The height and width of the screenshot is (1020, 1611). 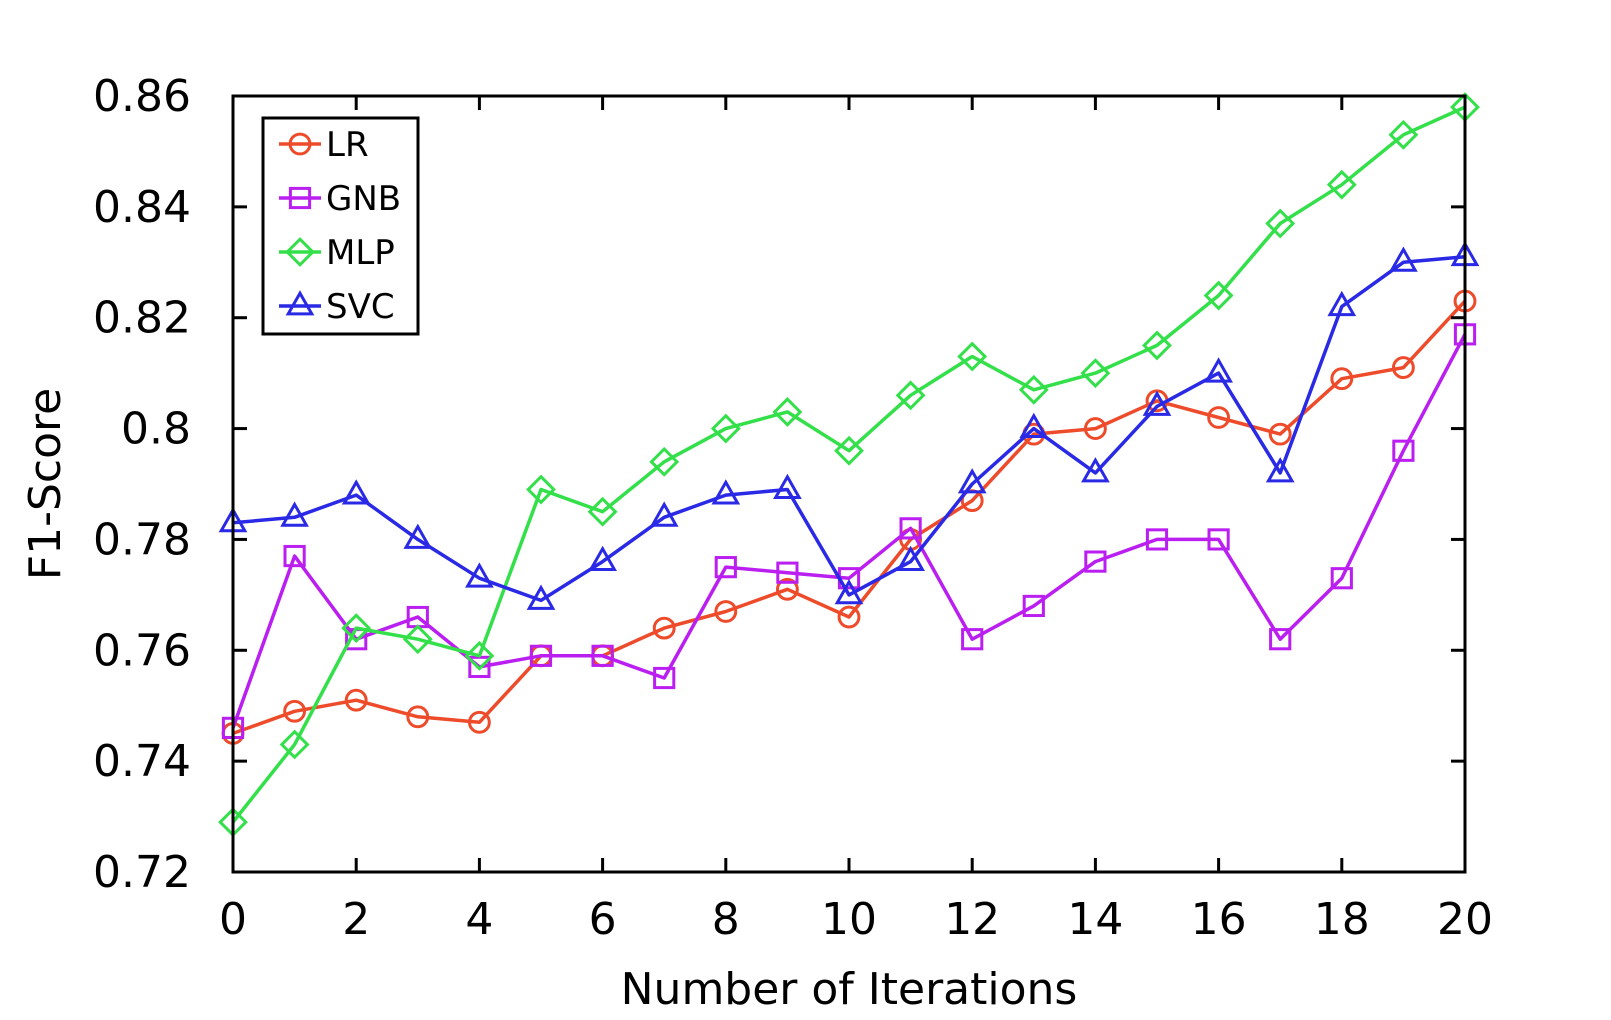 I want to click on legend-marker-gnb, so click(x=300, y=198).